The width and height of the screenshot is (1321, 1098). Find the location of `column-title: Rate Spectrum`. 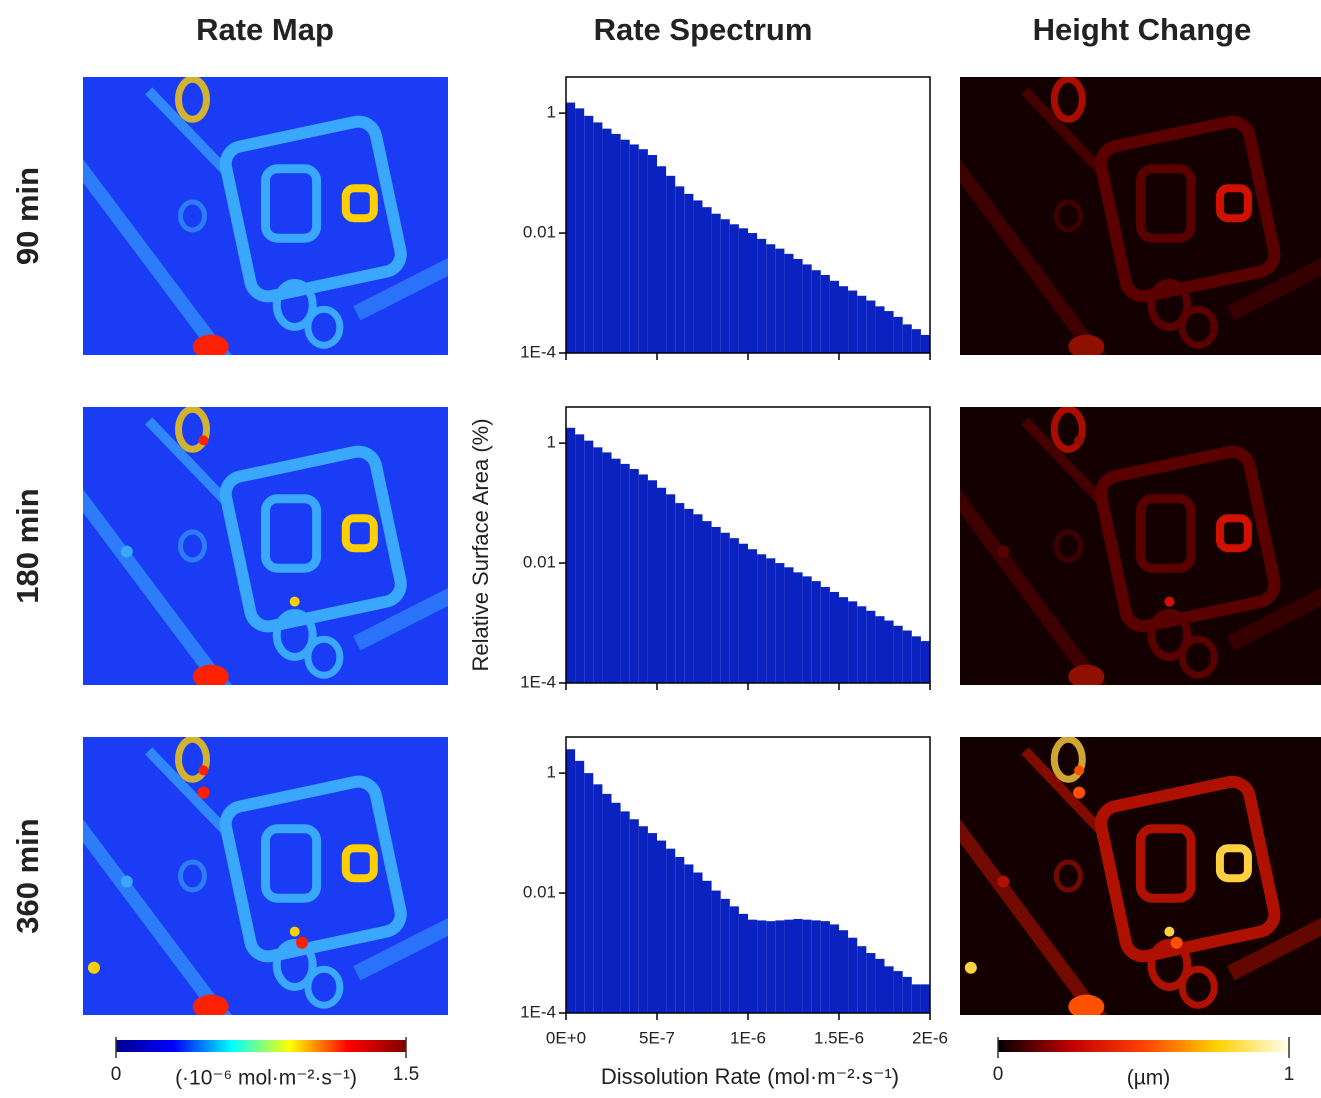

column-title: Rate Spectrum is located at coordinates (703, 29).